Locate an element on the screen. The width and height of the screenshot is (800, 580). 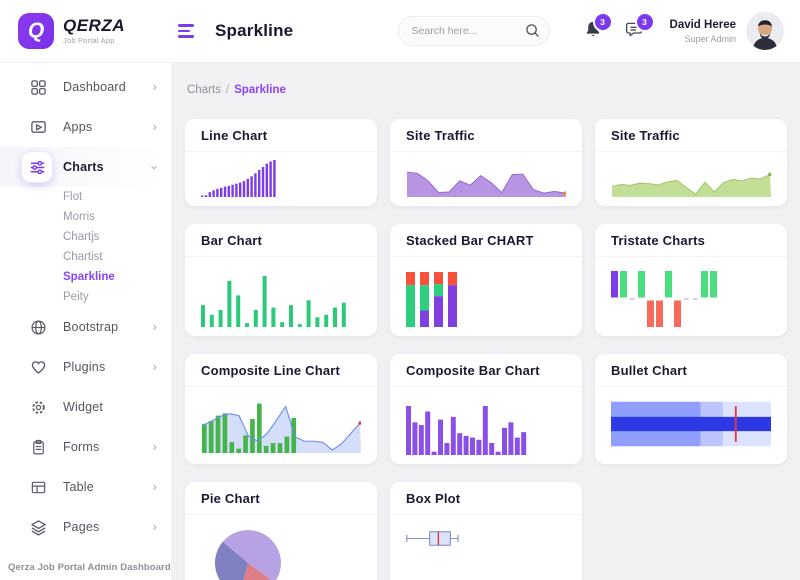
sidebar-item-label: Forms is located at coordinates (81, 447).